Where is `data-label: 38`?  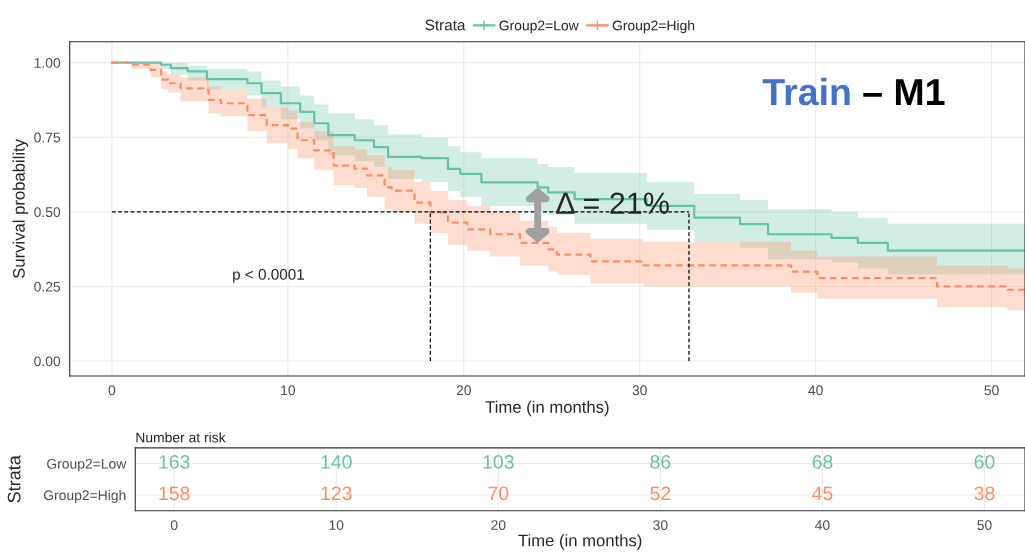 data-label: 38 is located at coordinates (984, 493).